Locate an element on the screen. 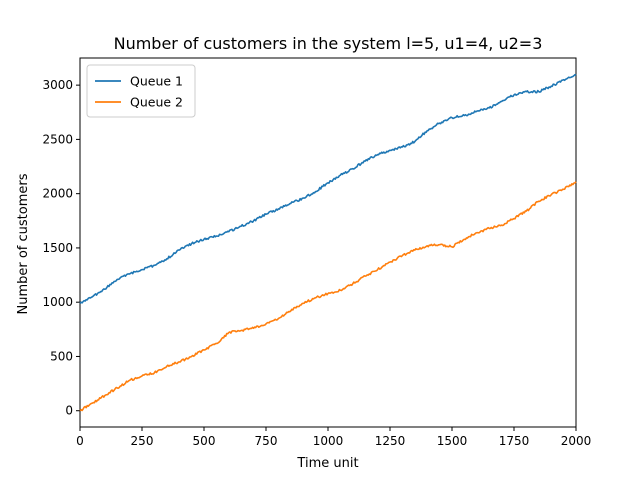 This screenshot has height=480, width=640. legend-box is located at coordinates (141, 91).